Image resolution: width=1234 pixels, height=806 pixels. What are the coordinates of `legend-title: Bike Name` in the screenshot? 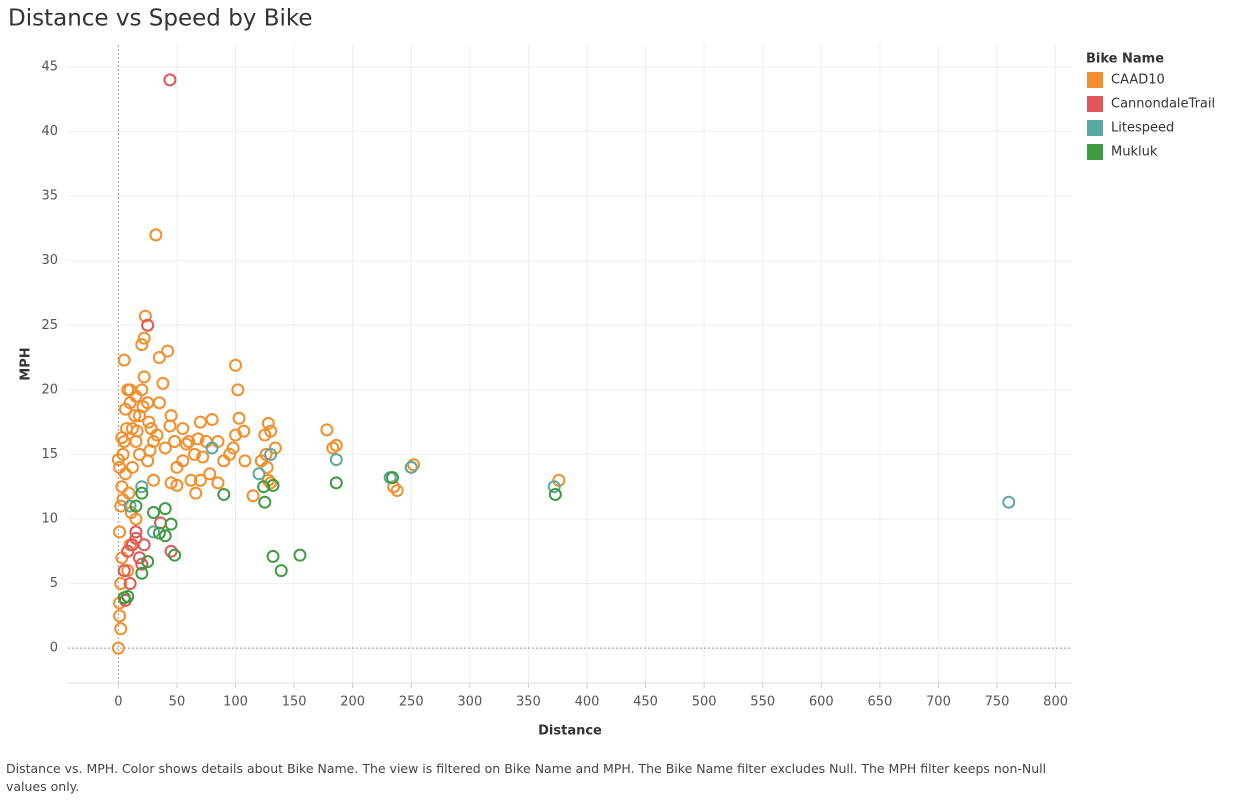 It's located at (1125, 59).